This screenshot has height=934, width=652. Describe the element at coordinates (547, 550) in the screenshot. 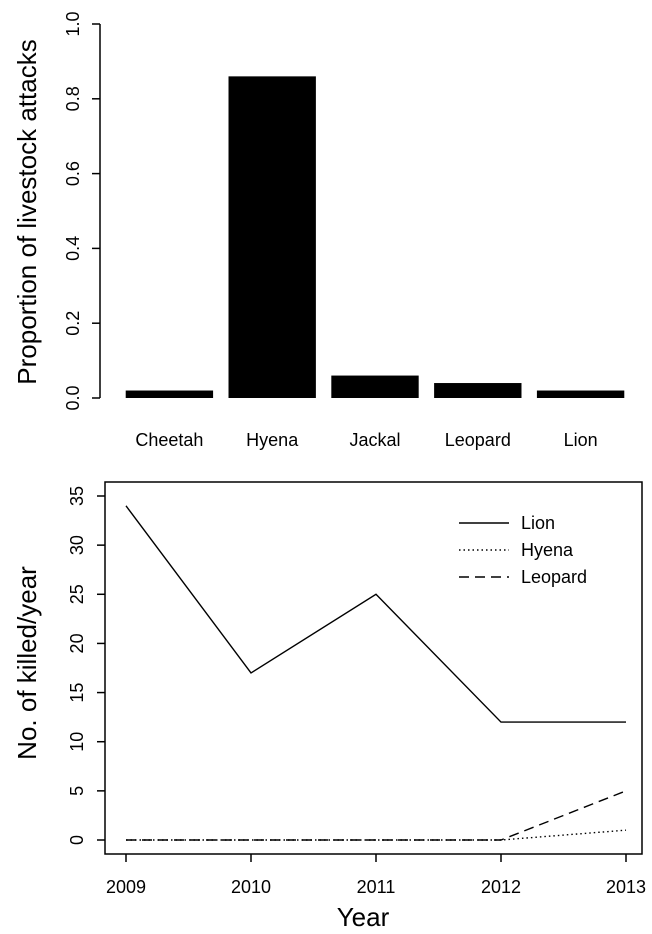

I see `legend-hyena-label: Hyena` at that location.